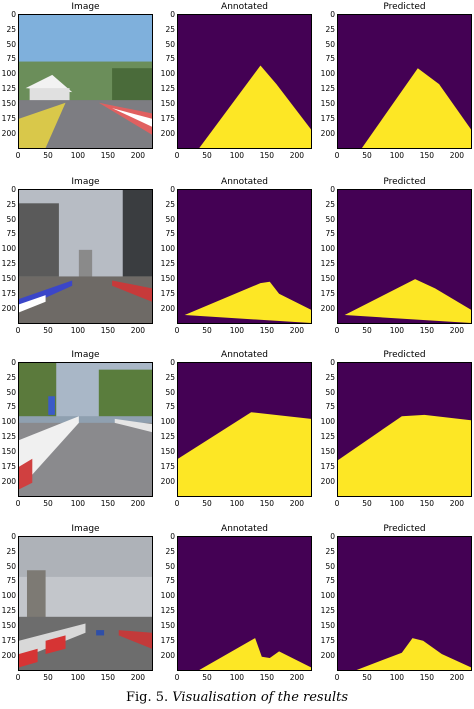  Describe the element at coordinates (404, 355) in the screenshot. I see `predicted-panel-title: Predicted` at that location.